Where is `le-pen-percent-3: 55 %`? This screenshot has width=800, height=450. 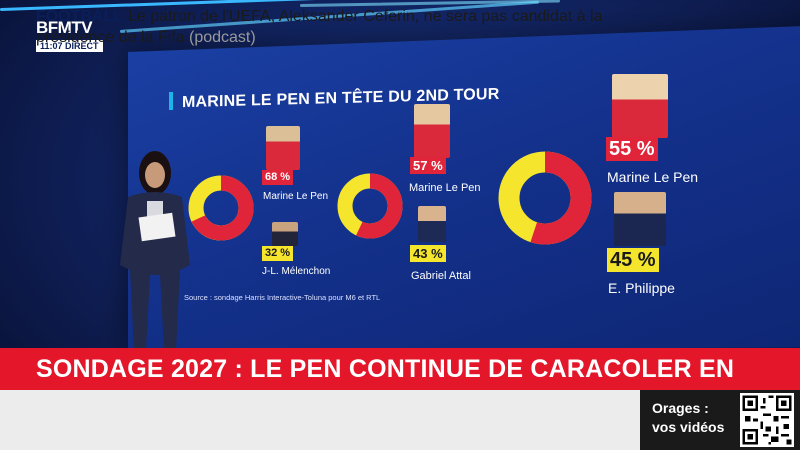 le-pen-percent-3: 55 % is located at coordinates (632, 149).